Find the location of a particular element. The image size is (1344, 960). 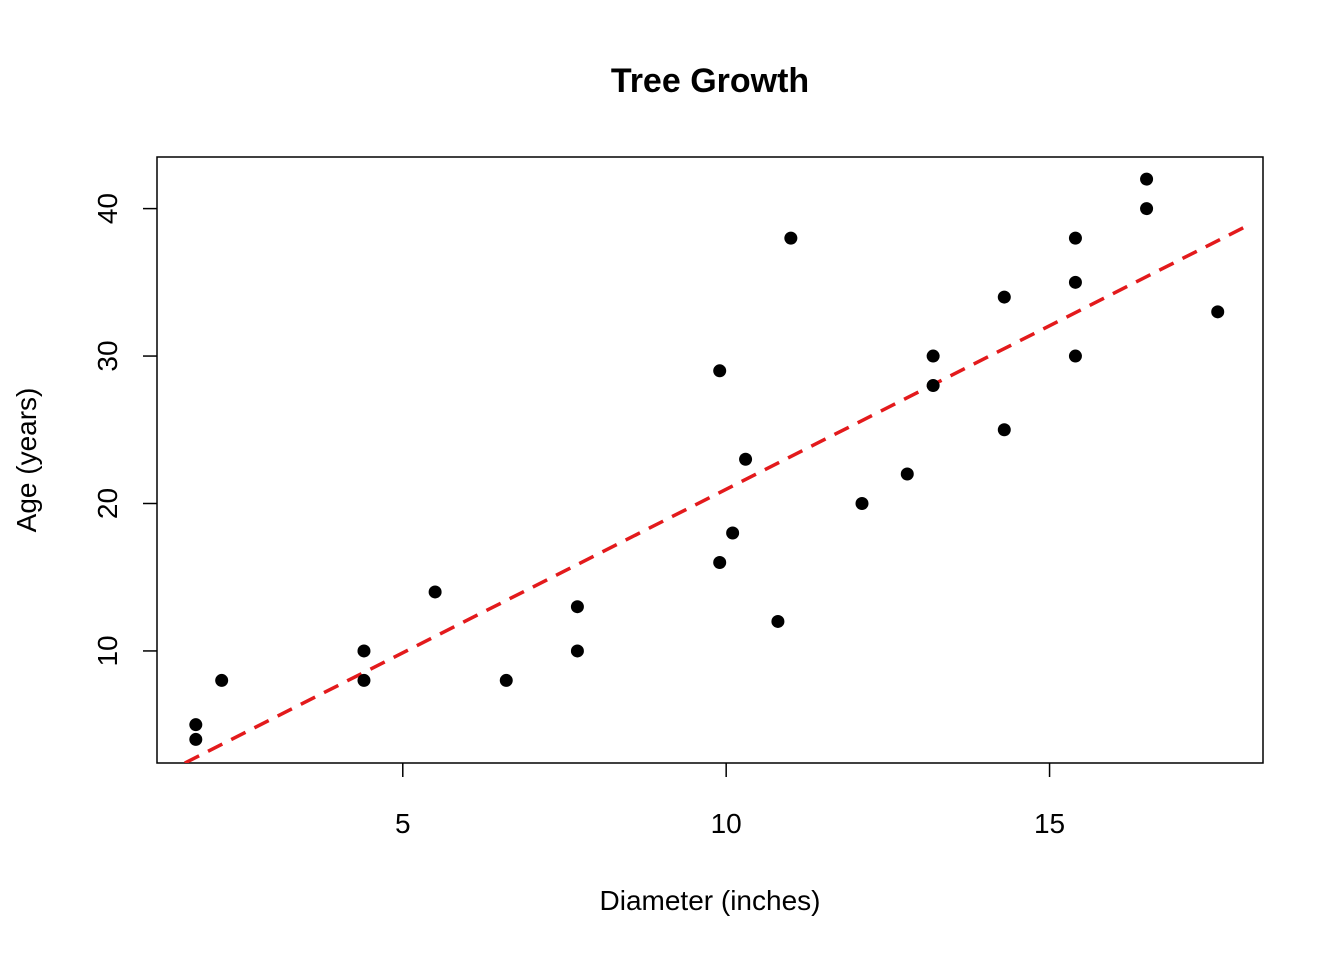

x-axis-label: Diameter (inches) is located at coordinates (710, 900).